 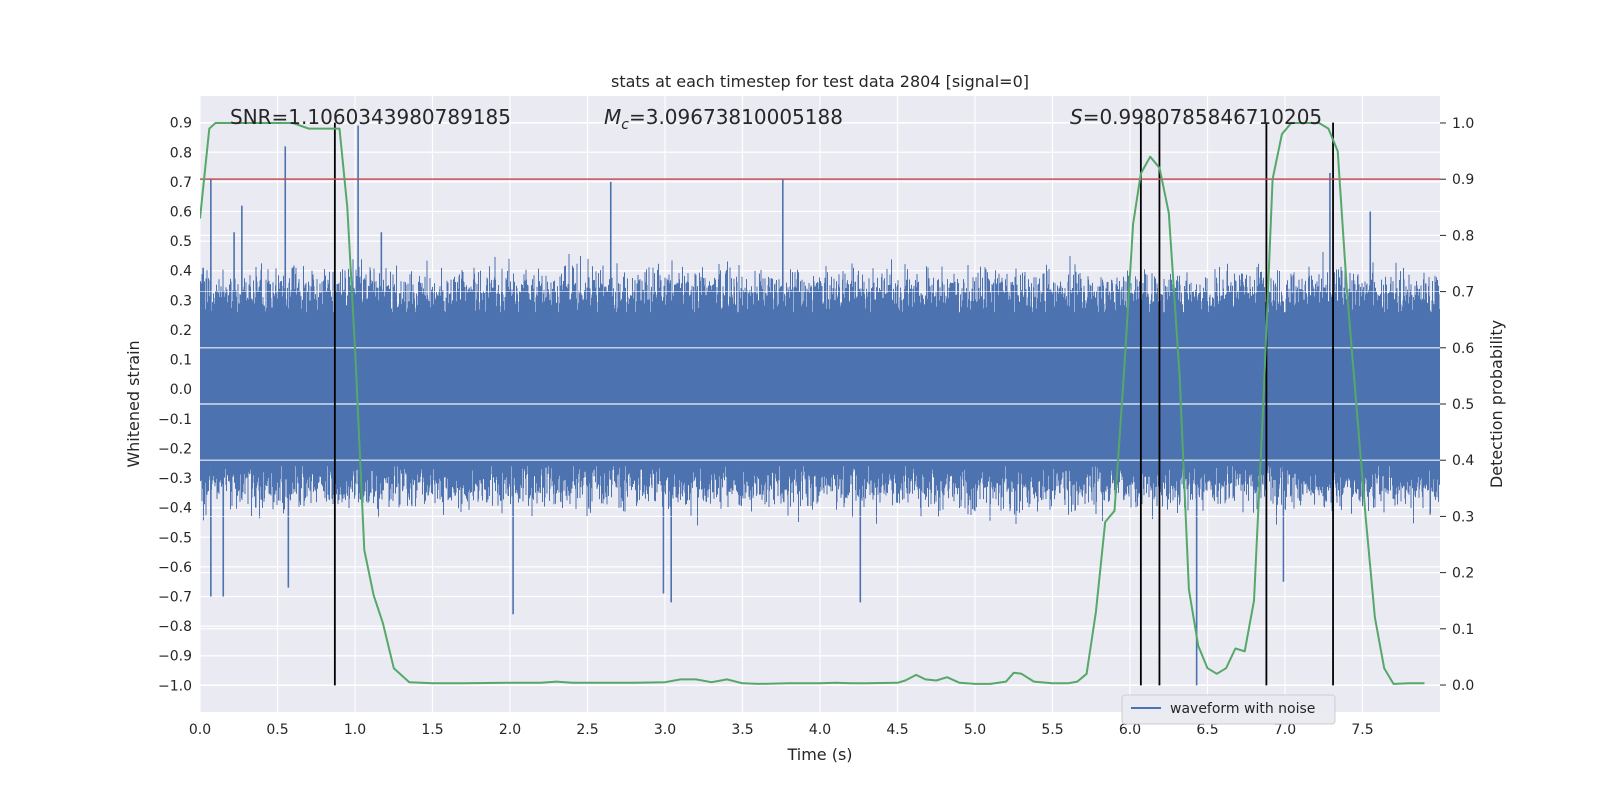 What do you see at coordinates (1202, 117) in the screenshot?
I see `score-value: =0.9980785846710205` at bounding box center [1202, 117].